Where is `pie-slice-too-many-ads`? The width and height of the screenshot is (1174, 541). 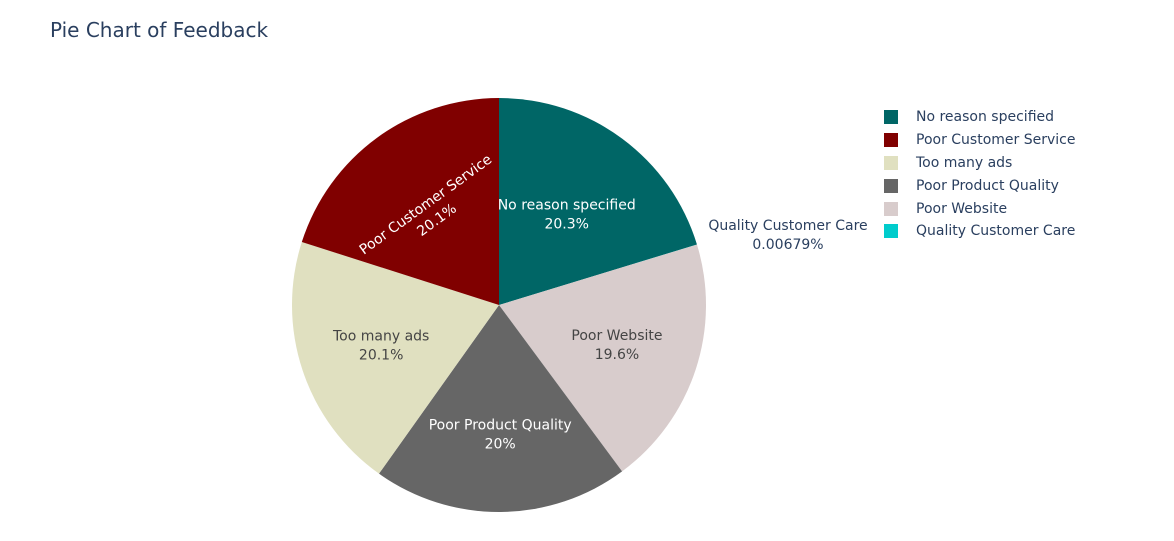
pie-slice-too-many-ads is located at coordinates (395, 358).